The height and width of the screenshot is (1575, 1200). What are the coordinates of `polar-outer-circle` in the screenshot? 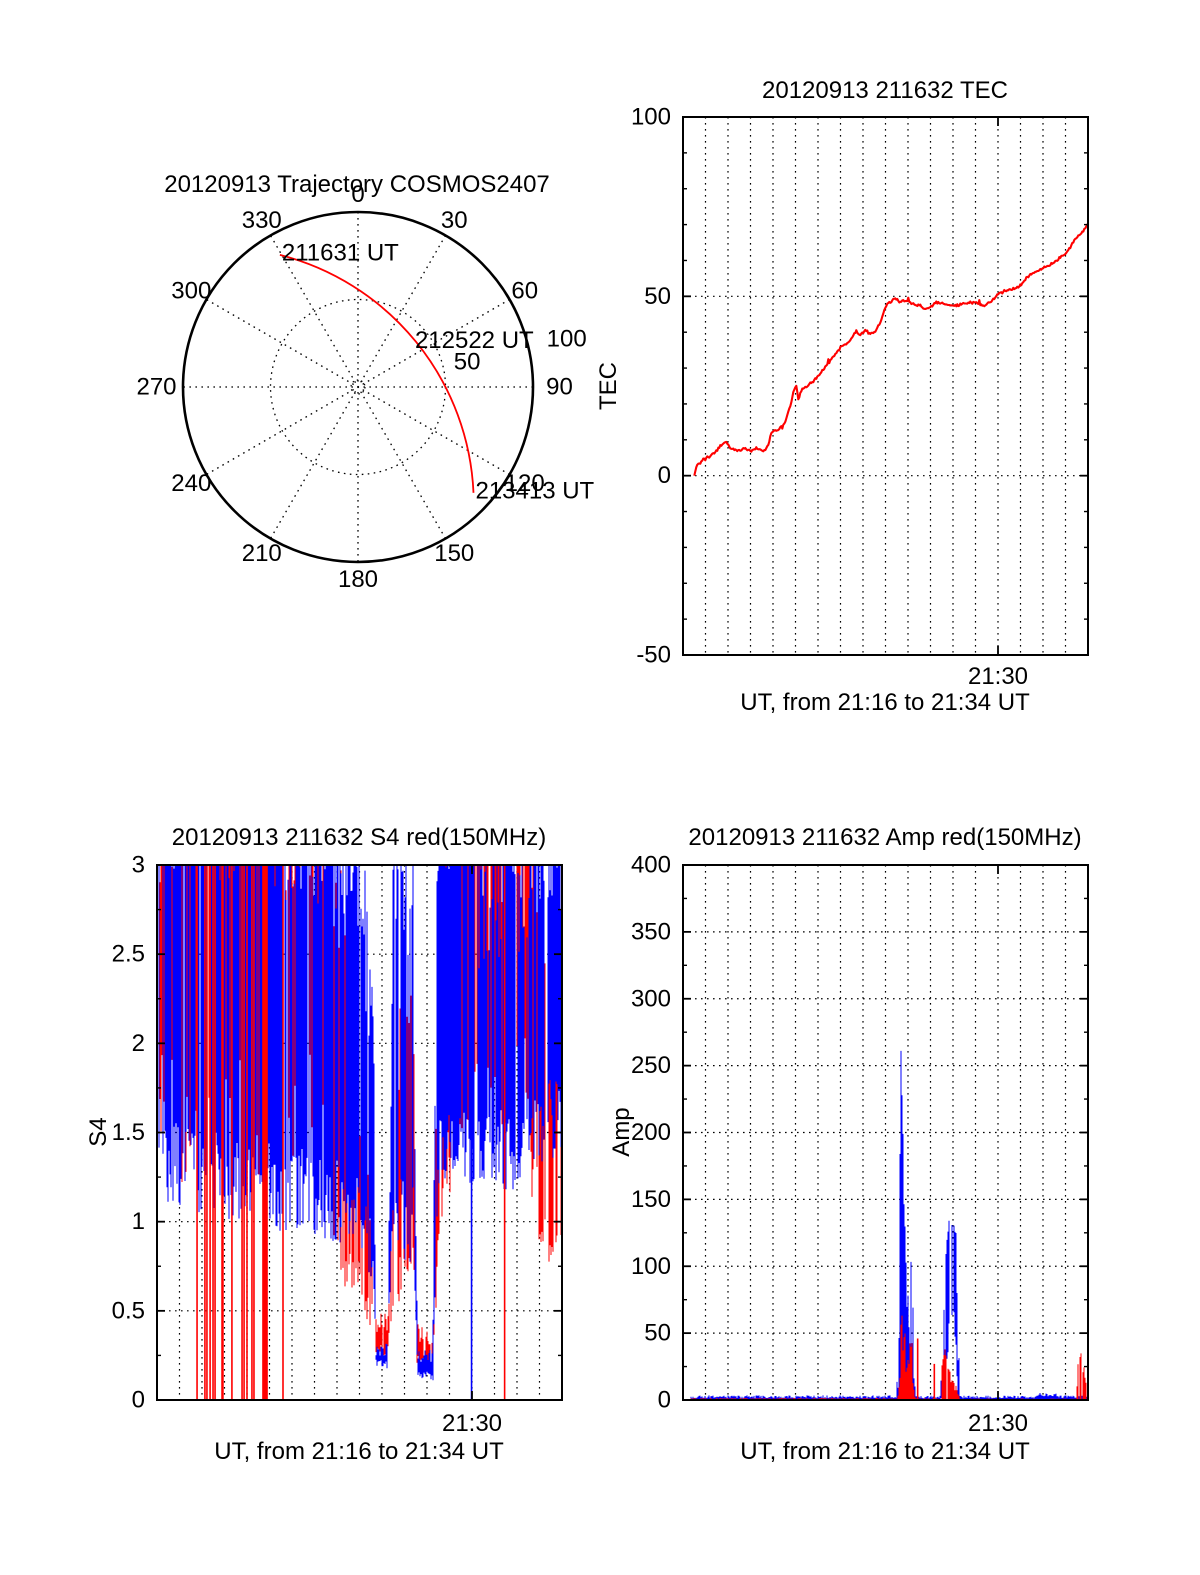 It's located at (358, 387).